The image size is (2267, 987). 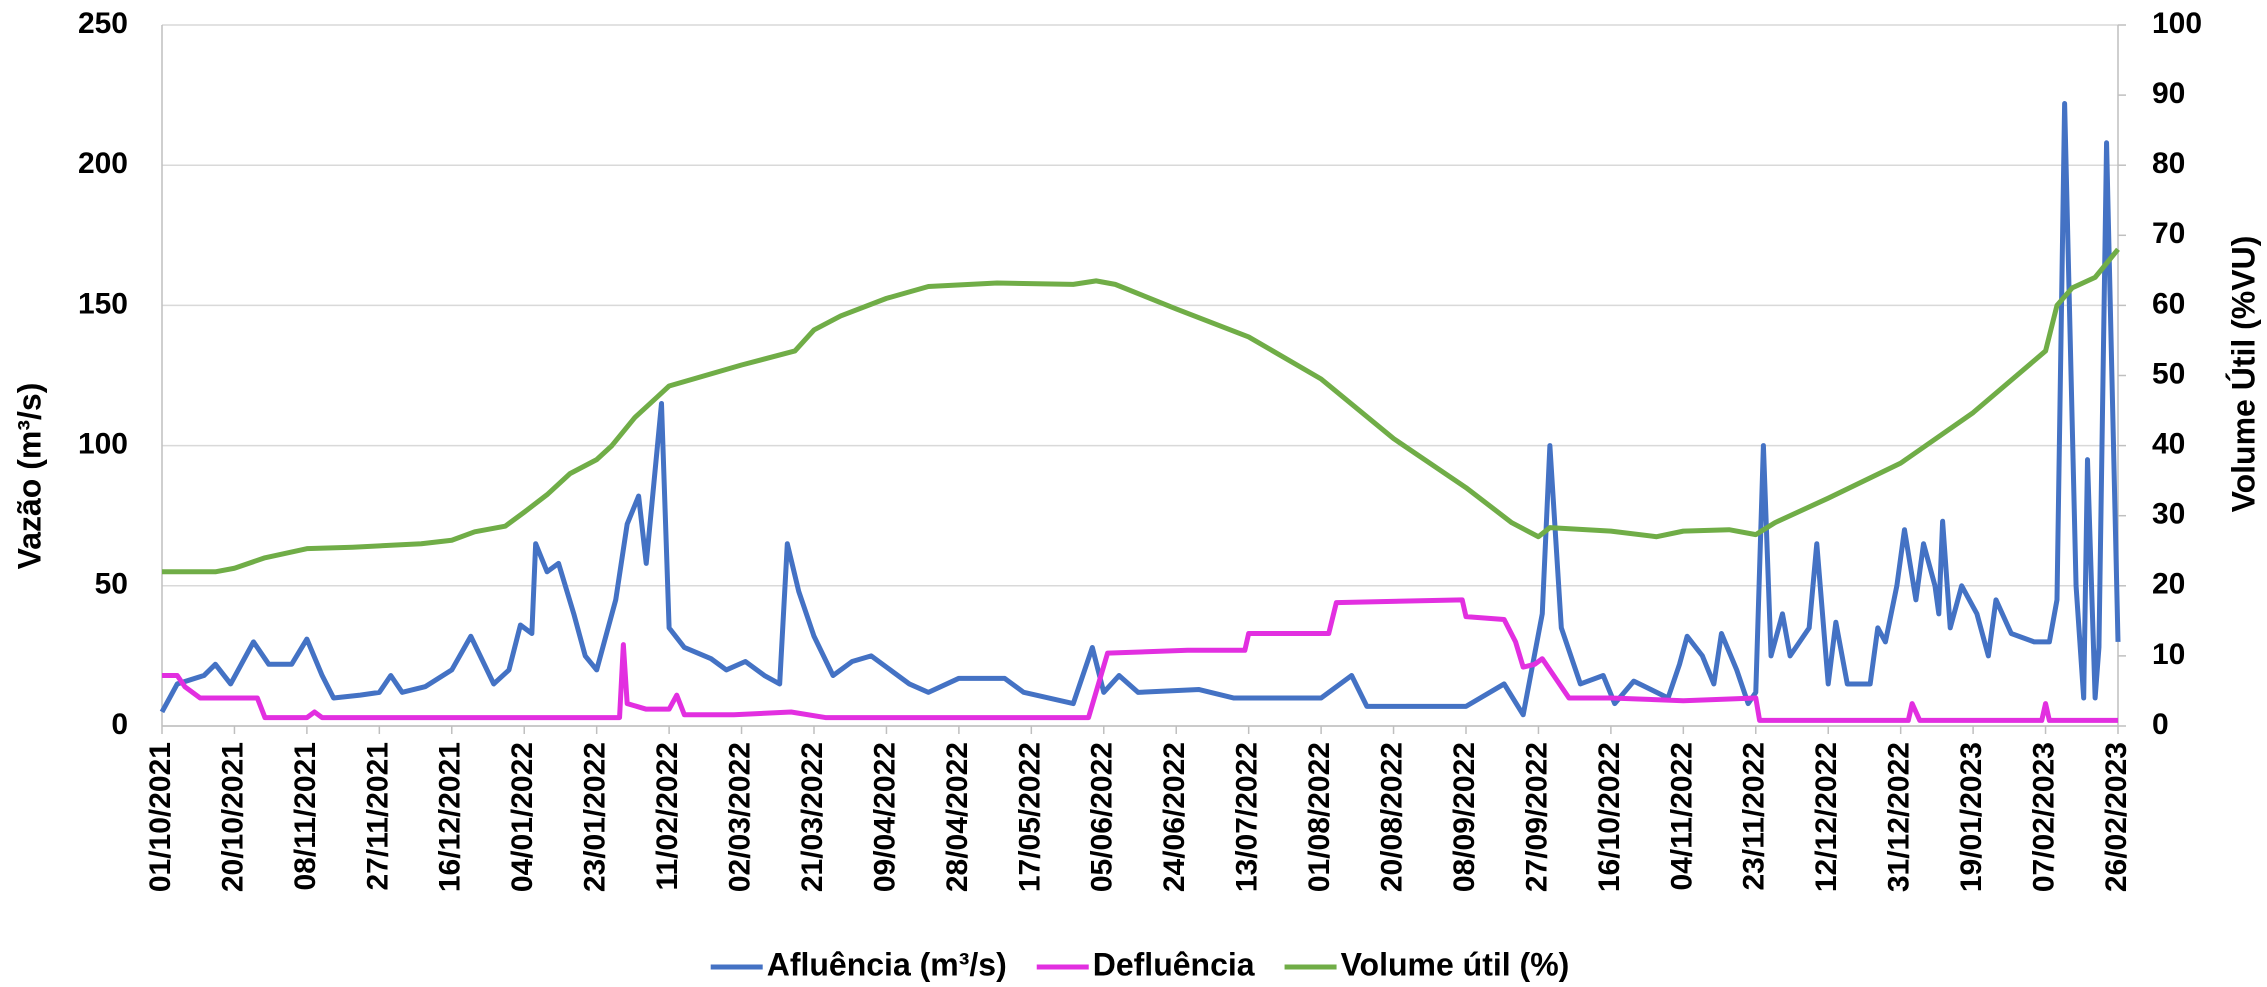 What do you see at coordinates (1455, 964) in the screenshot?
I see `legend-label: Volume útil (%)` at bounding box center [1455, 964].